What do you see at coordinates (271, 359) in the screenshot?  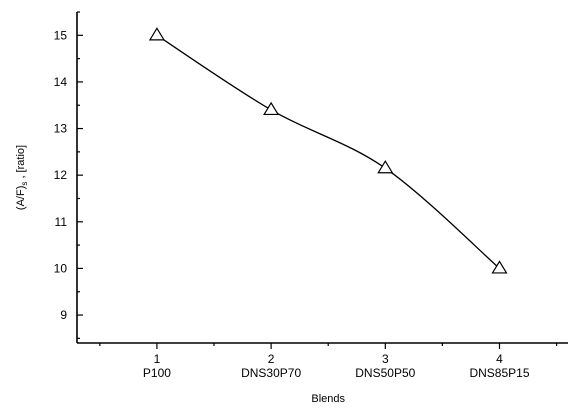 I see `x-tick-label: 2` at bounding box center [271, 359].